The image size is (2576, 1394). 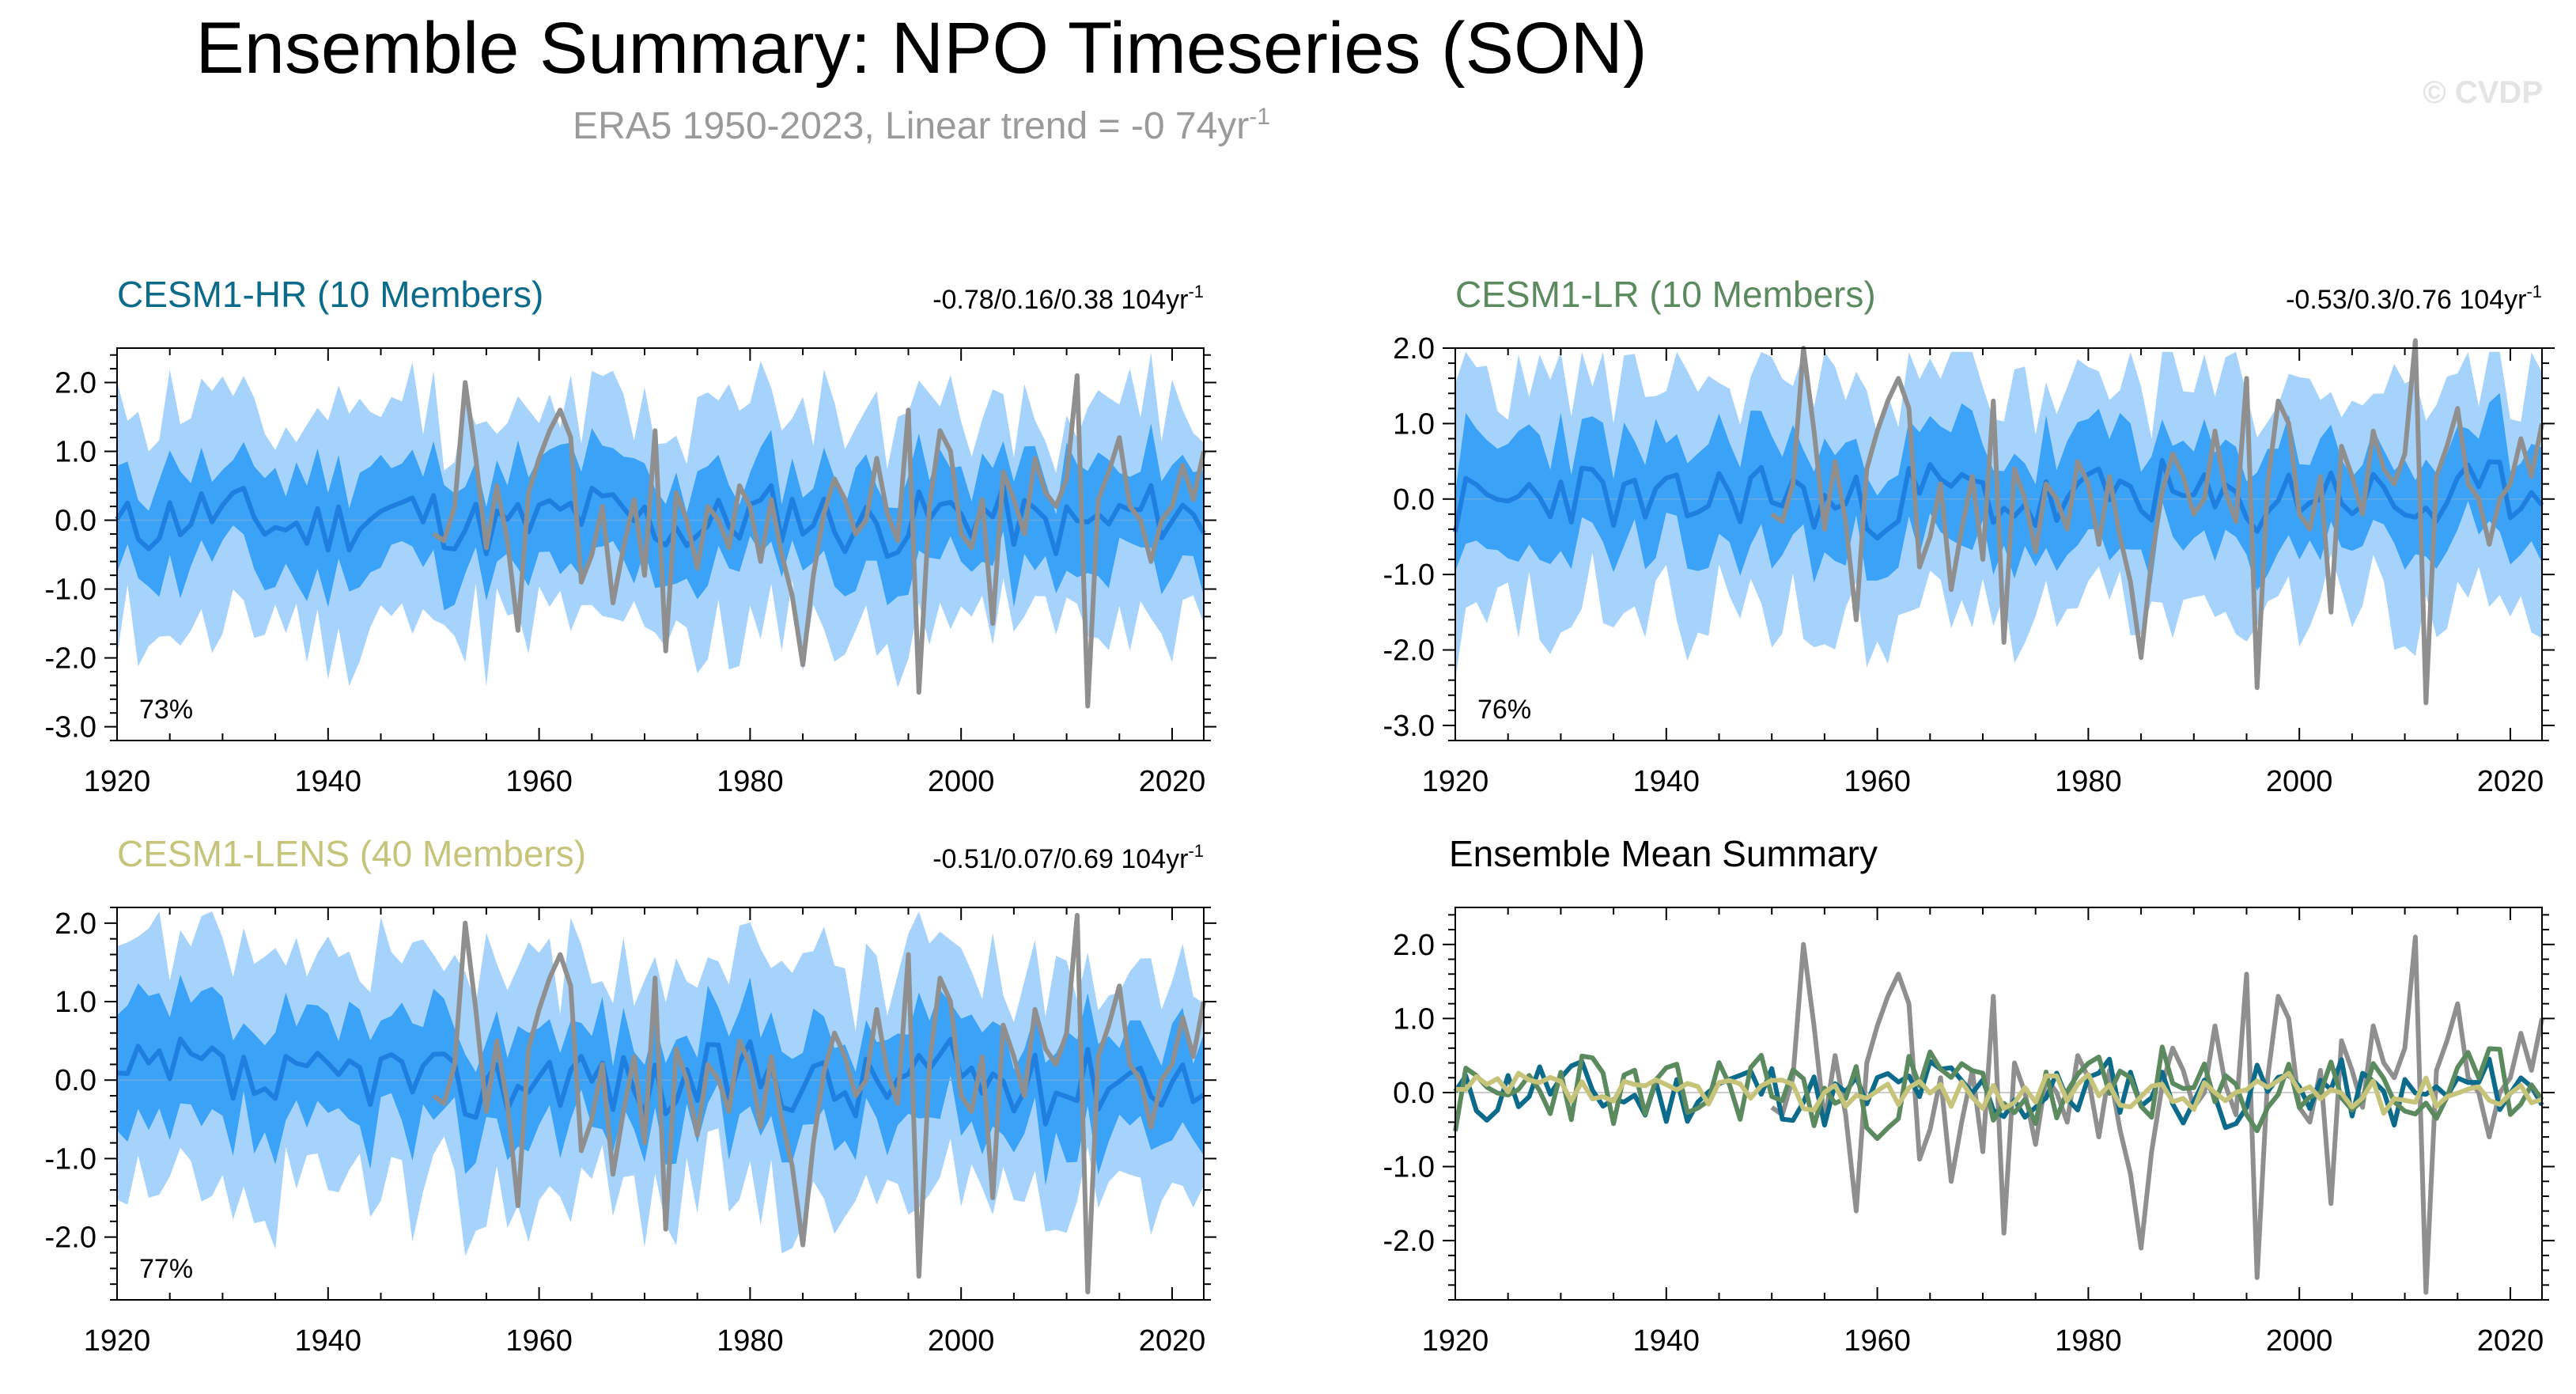 I want to click on panel-title: CESM1-LENS (40 Members), so click(x=351, y=853).